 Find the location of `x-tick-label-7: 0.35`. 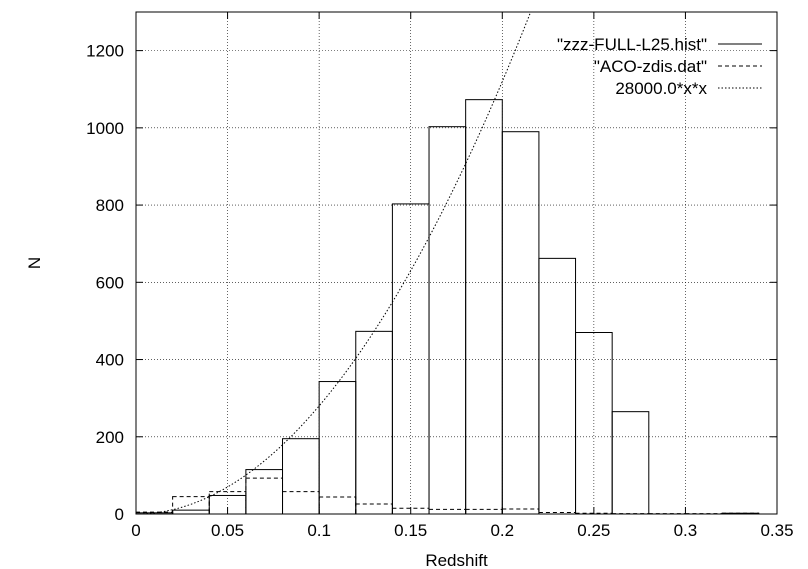

x-tick-label-7: 0.35 is located at coordinates (776, 530).